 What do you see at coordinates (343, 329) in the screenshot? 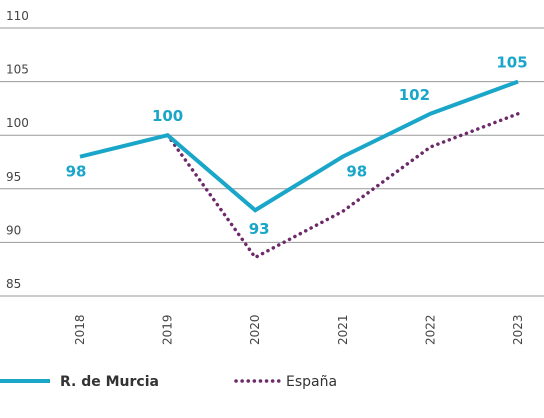
I see `x-tick-label: 2021` at bounding box center [343, 329].